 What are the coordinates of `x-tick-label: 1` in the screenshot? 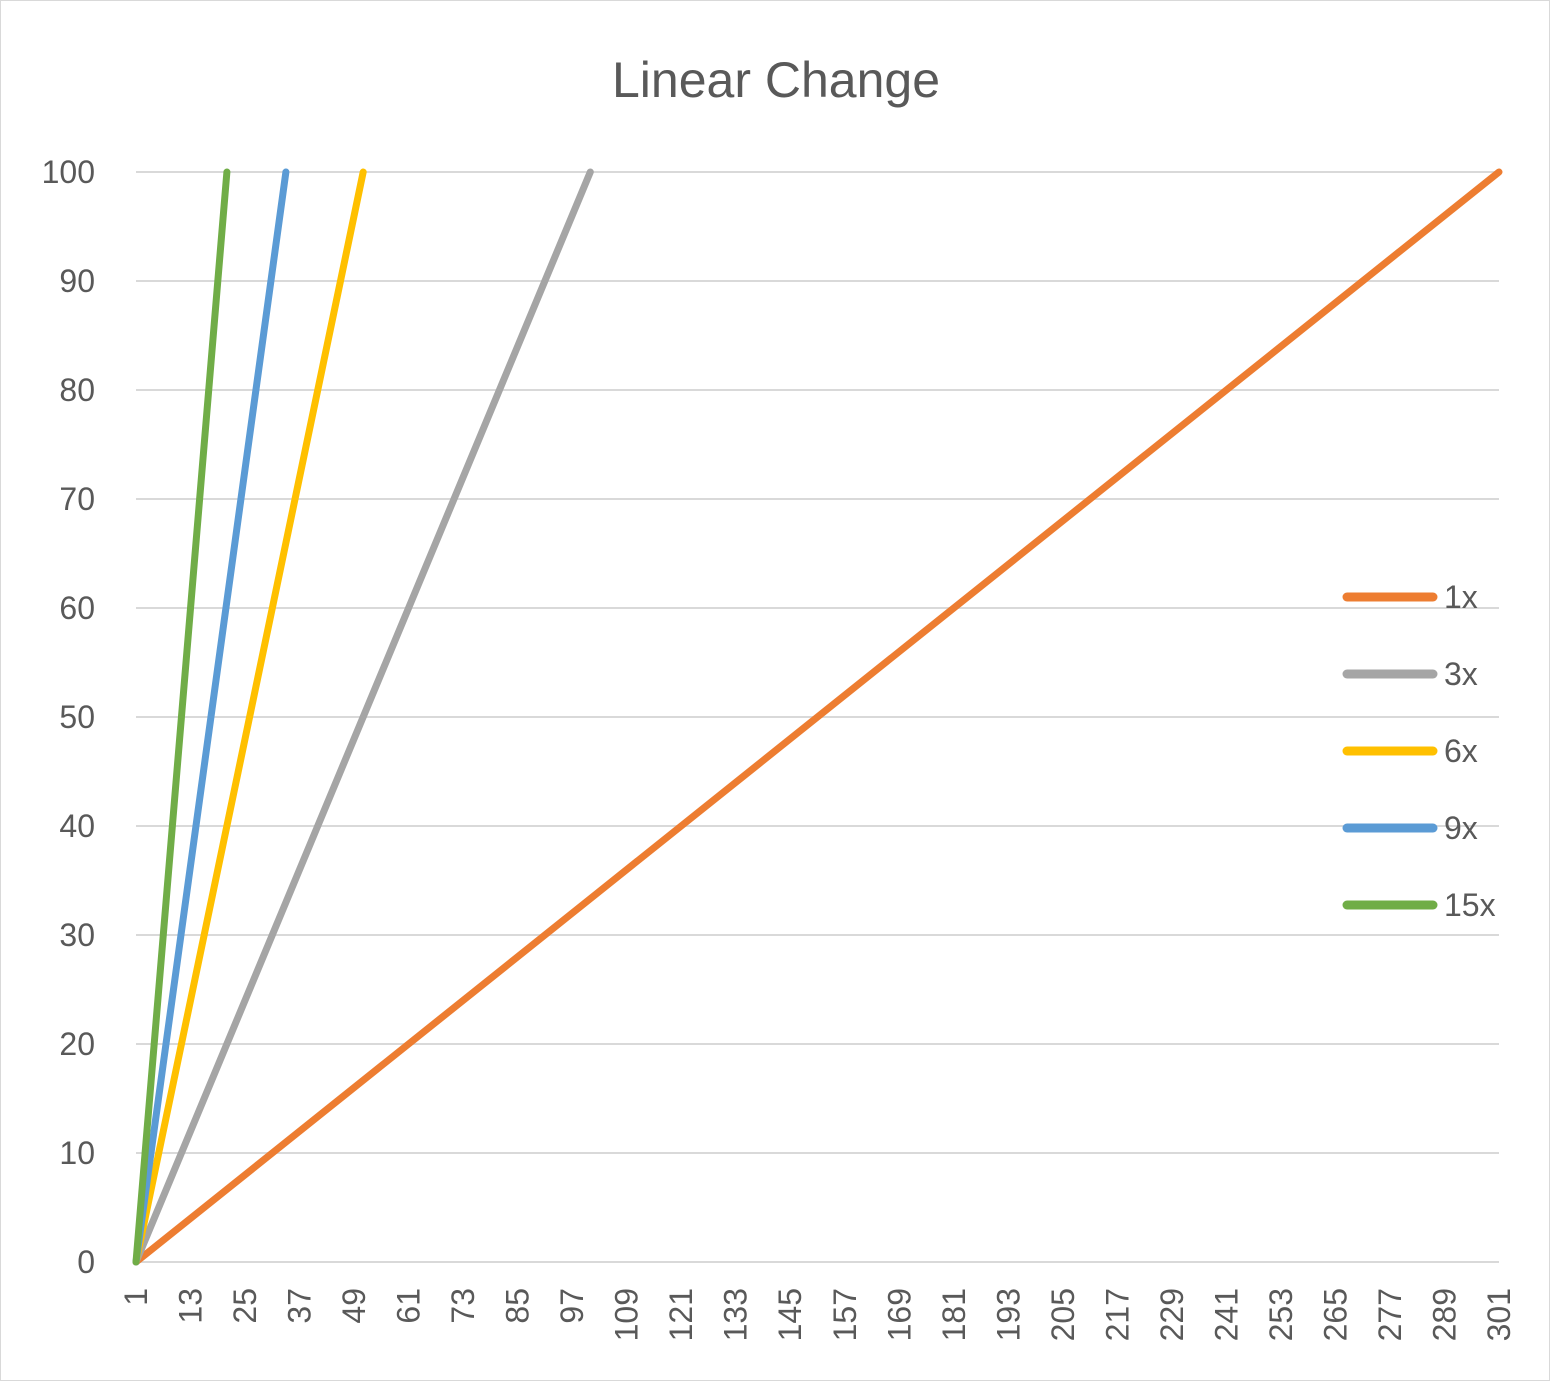 It's located at (136, 1297).